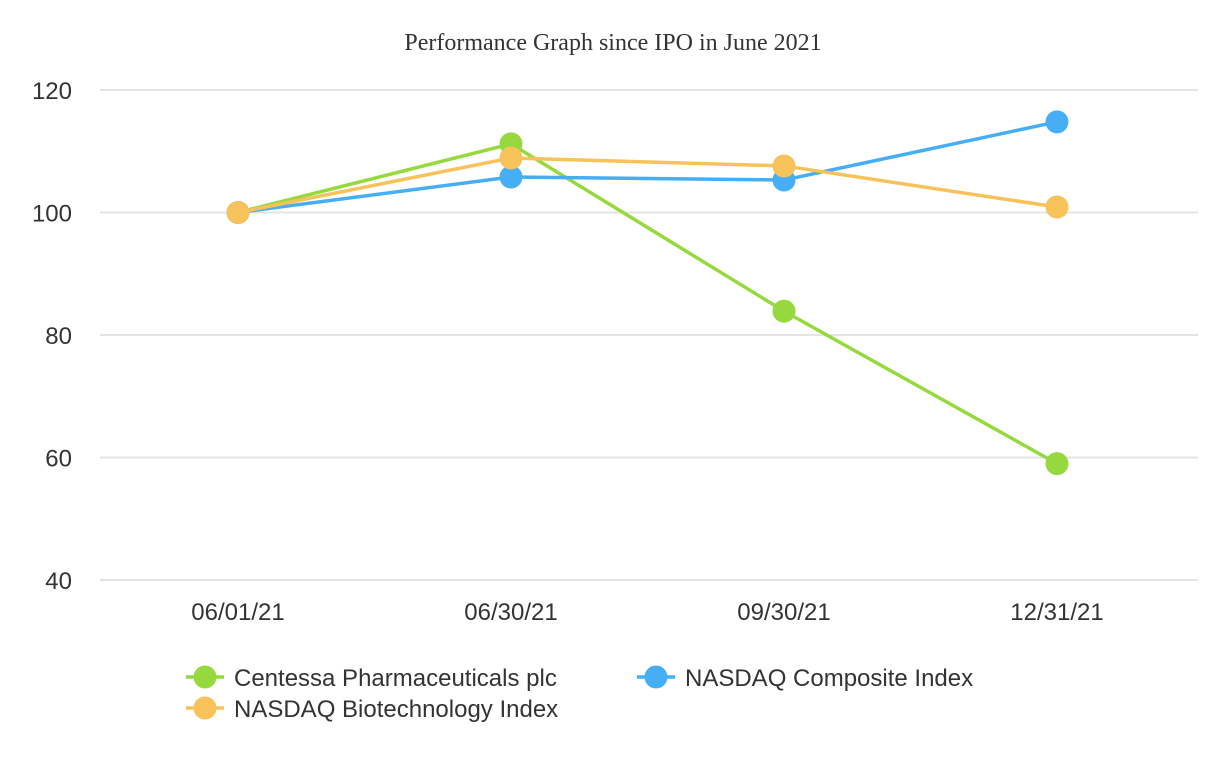 This screenshot has width=1226, height=760. I want to click on y-axis: 40 60 80 100 120, so click(52, 336).